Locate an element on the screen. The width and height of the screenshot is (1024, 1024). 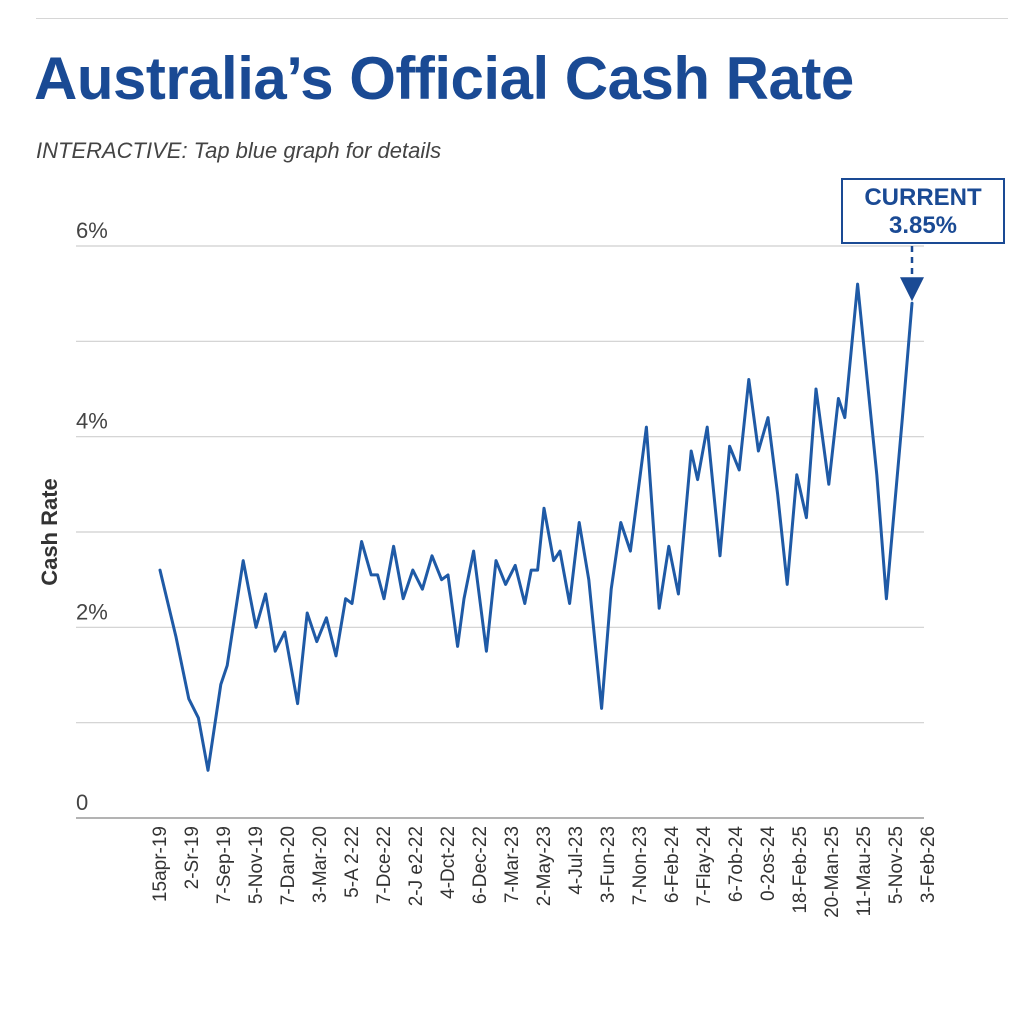
x-tick-label: 3-Mar-20 is located at coordinates (320, 864).